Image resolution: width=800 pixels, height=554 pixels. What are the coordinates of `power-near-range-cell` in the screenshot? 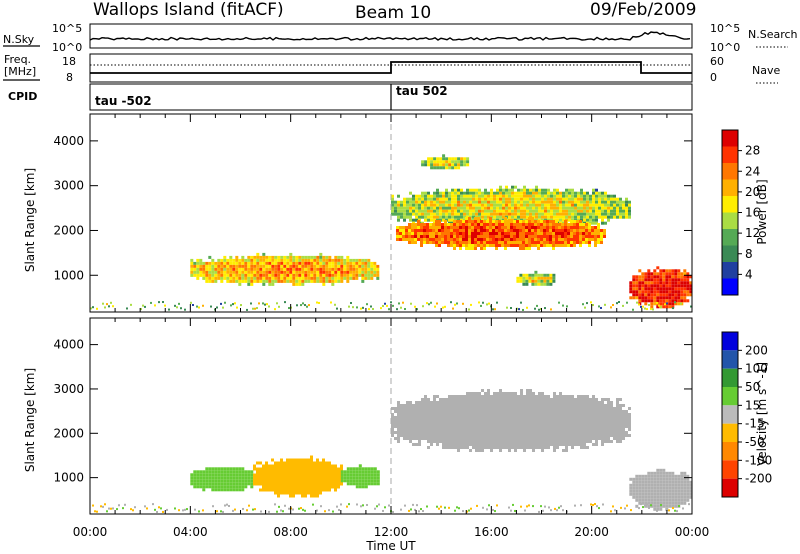 It's located at (391, 302).